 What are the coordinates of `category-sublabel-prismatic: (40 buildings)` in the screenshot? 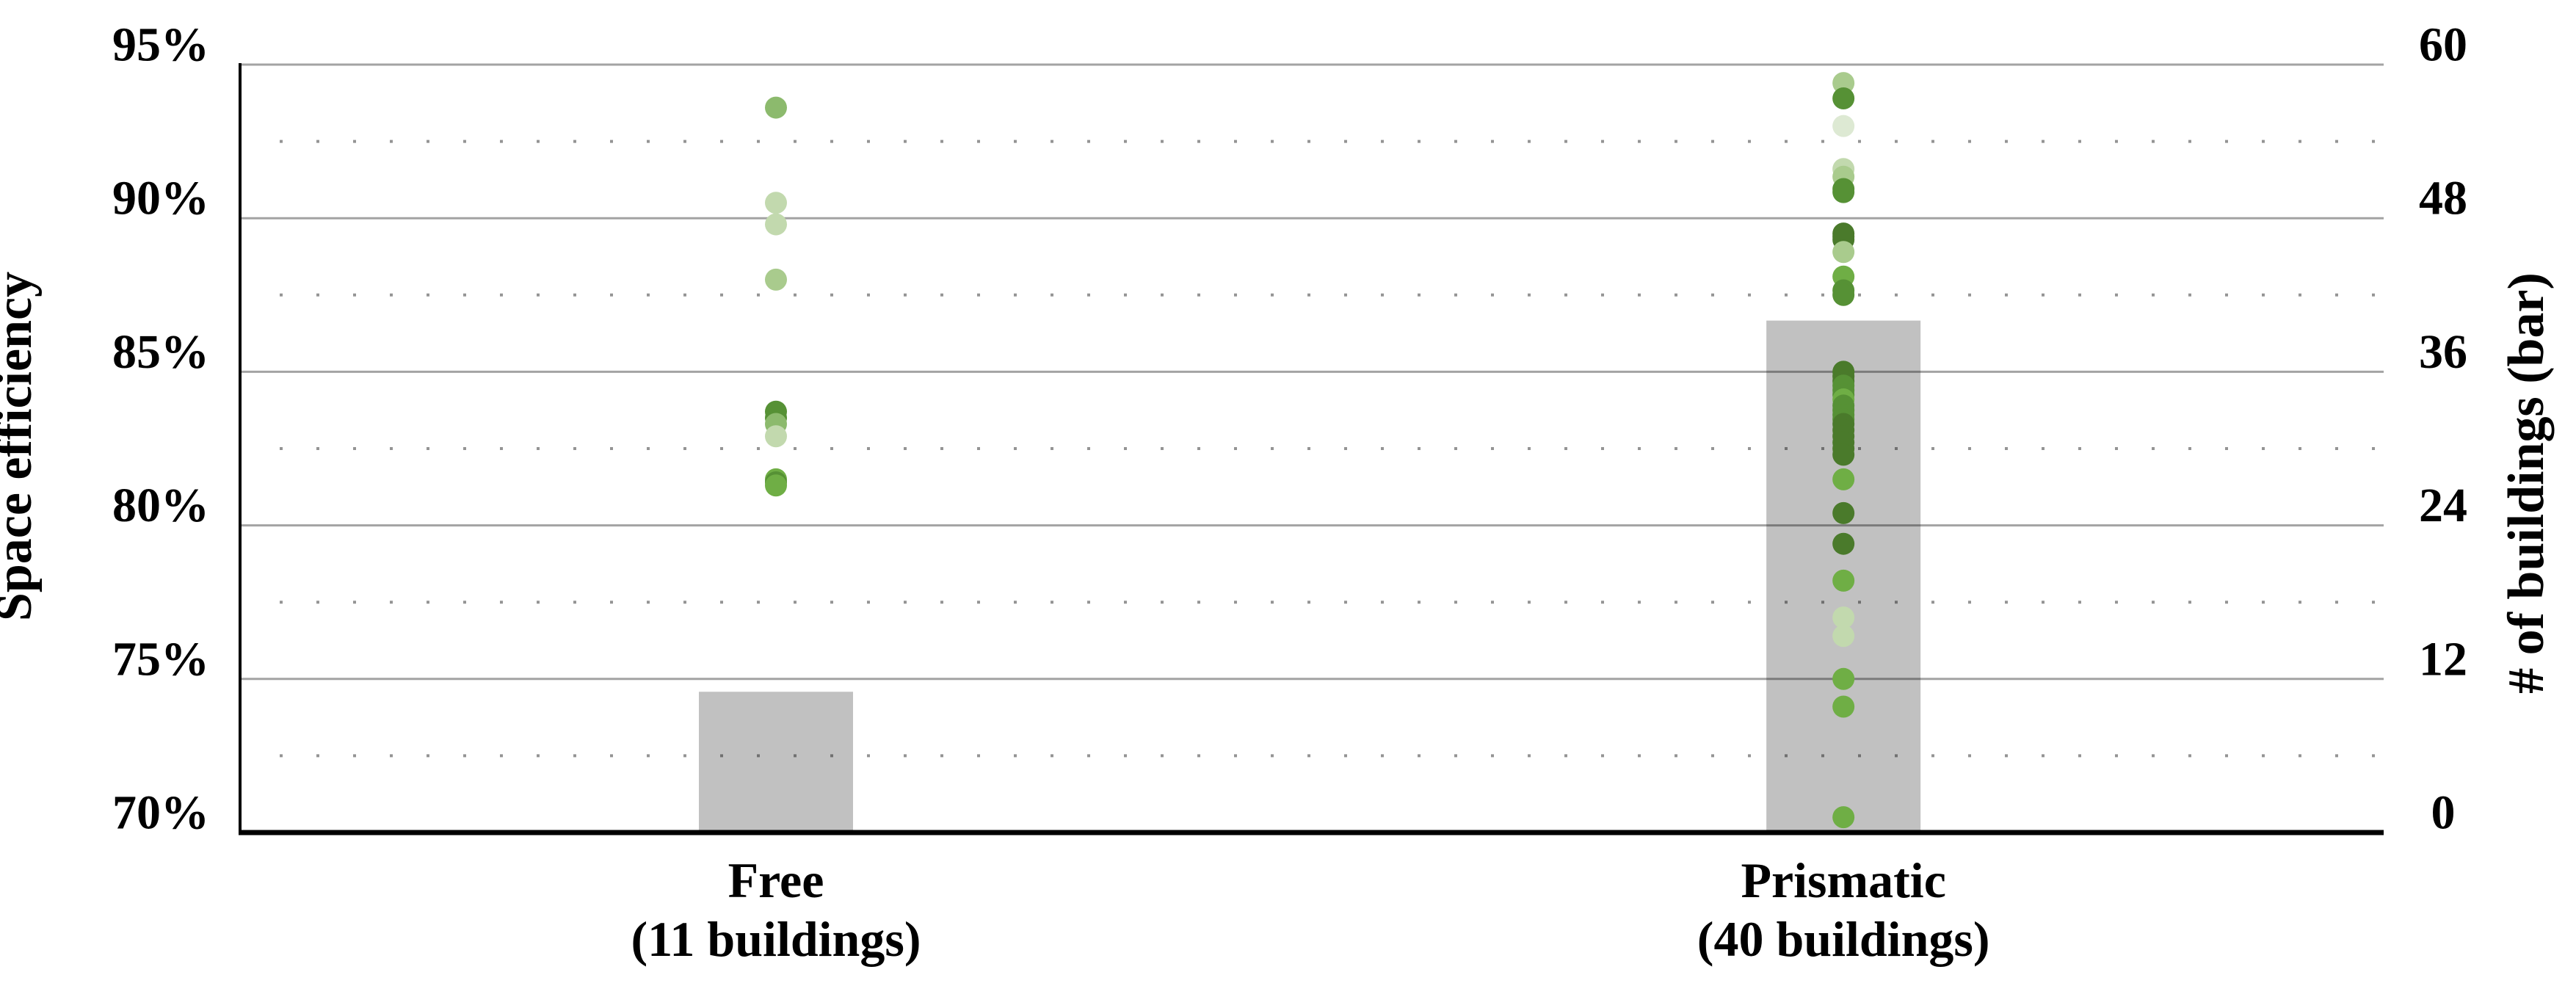 It's located at (1844, 939).